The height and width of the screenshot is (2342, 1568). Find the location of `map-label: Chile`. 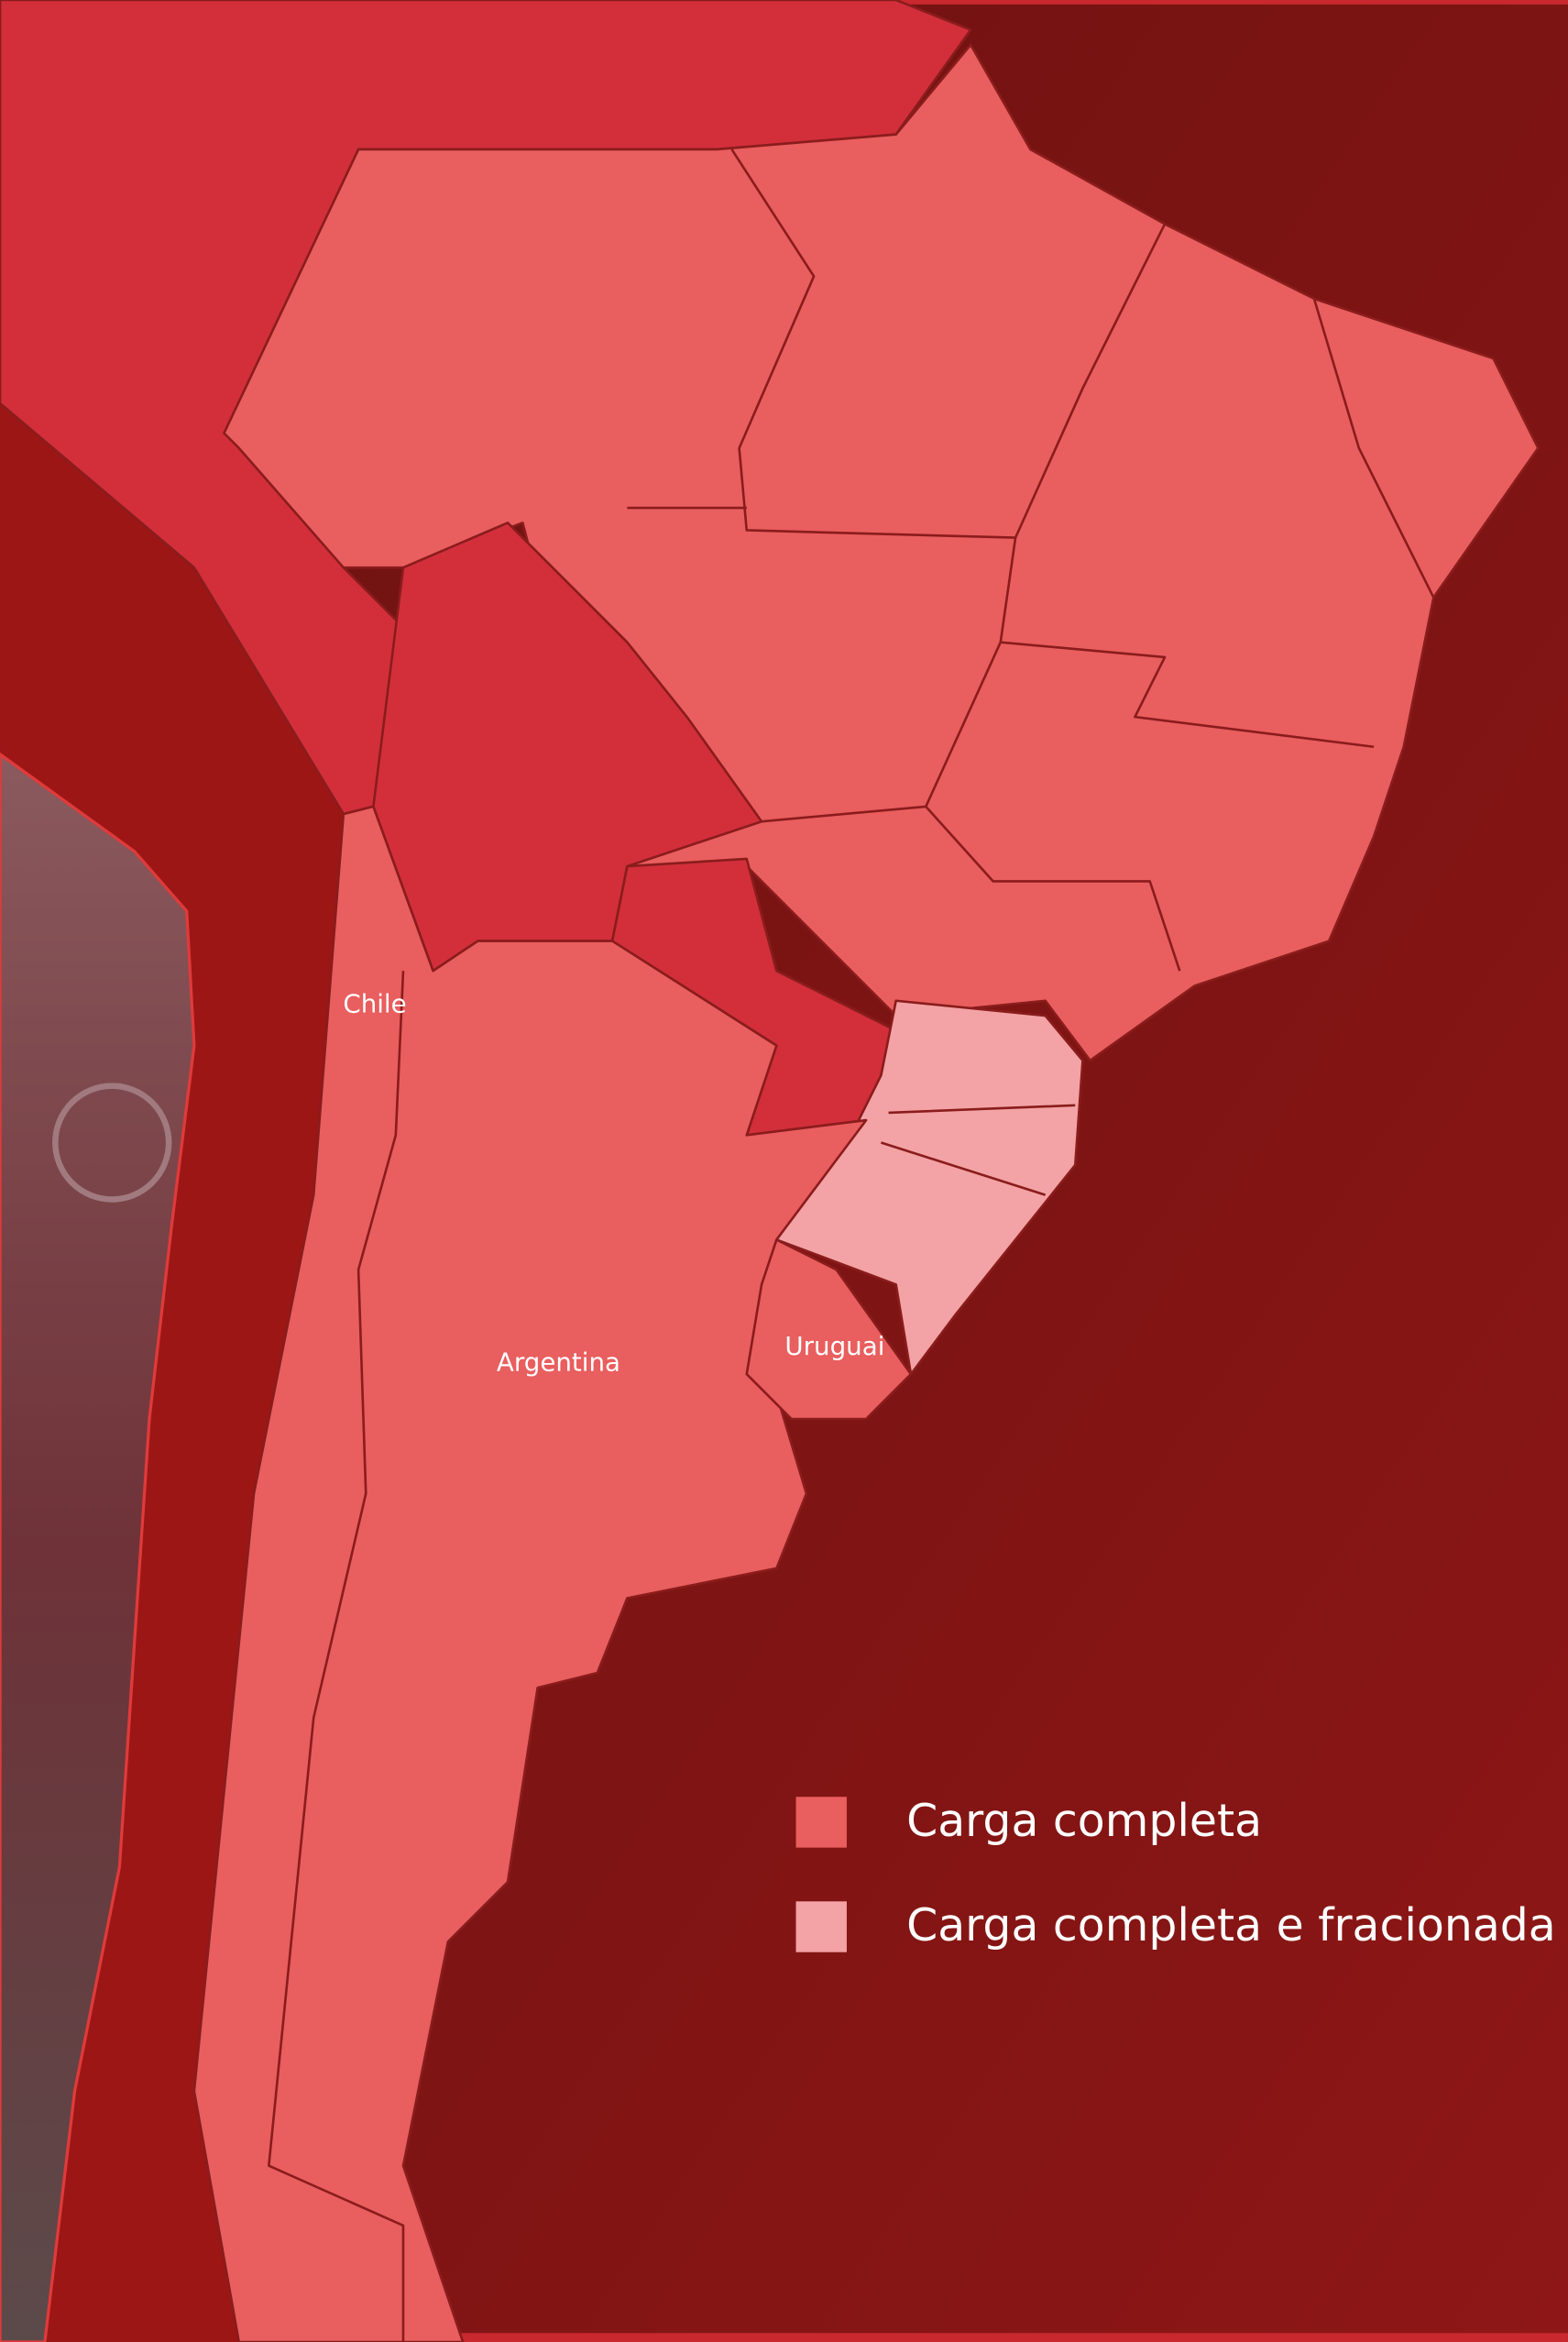

map-label: Chile is located at coordinates (374, 1004).